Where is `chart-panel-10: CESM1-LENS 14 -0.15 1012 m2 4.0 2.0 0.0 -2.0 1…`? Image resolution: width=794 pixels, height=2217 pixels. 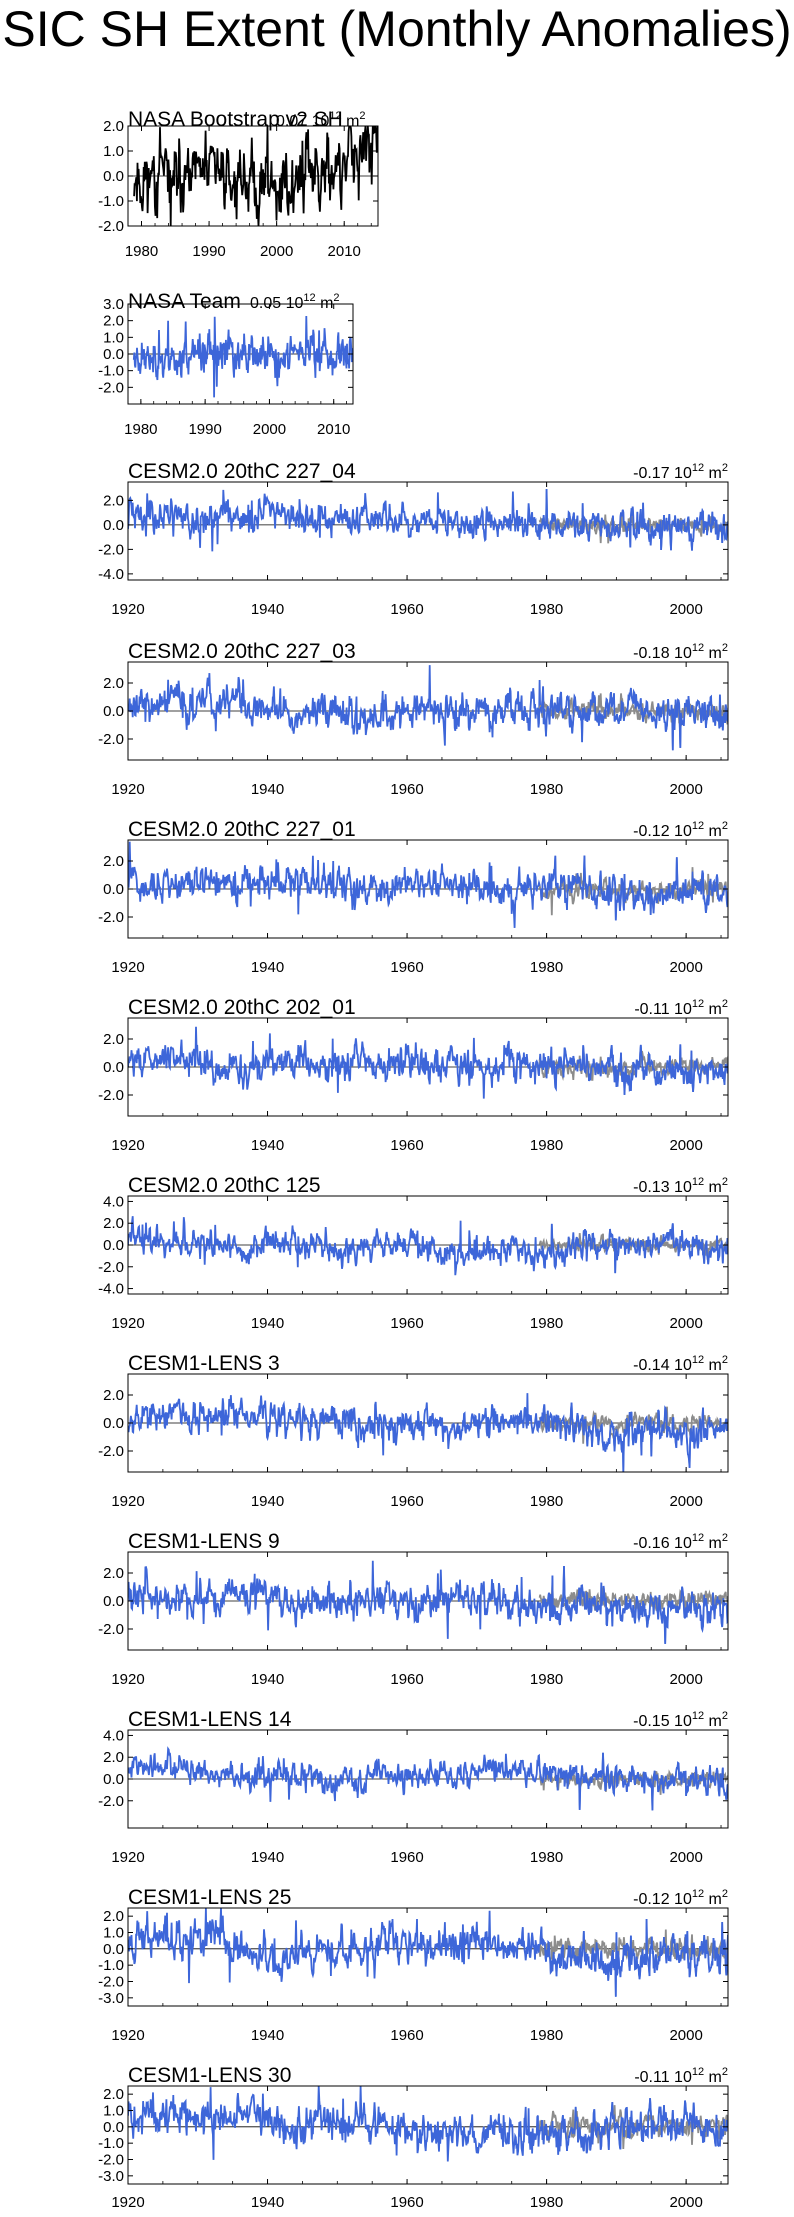
chart-panel-10: CESM1-LENS 14 -0.15 1012 m2 4.0 2.0 0.0 -2.0 1… is located at coordinates (413, 1787).